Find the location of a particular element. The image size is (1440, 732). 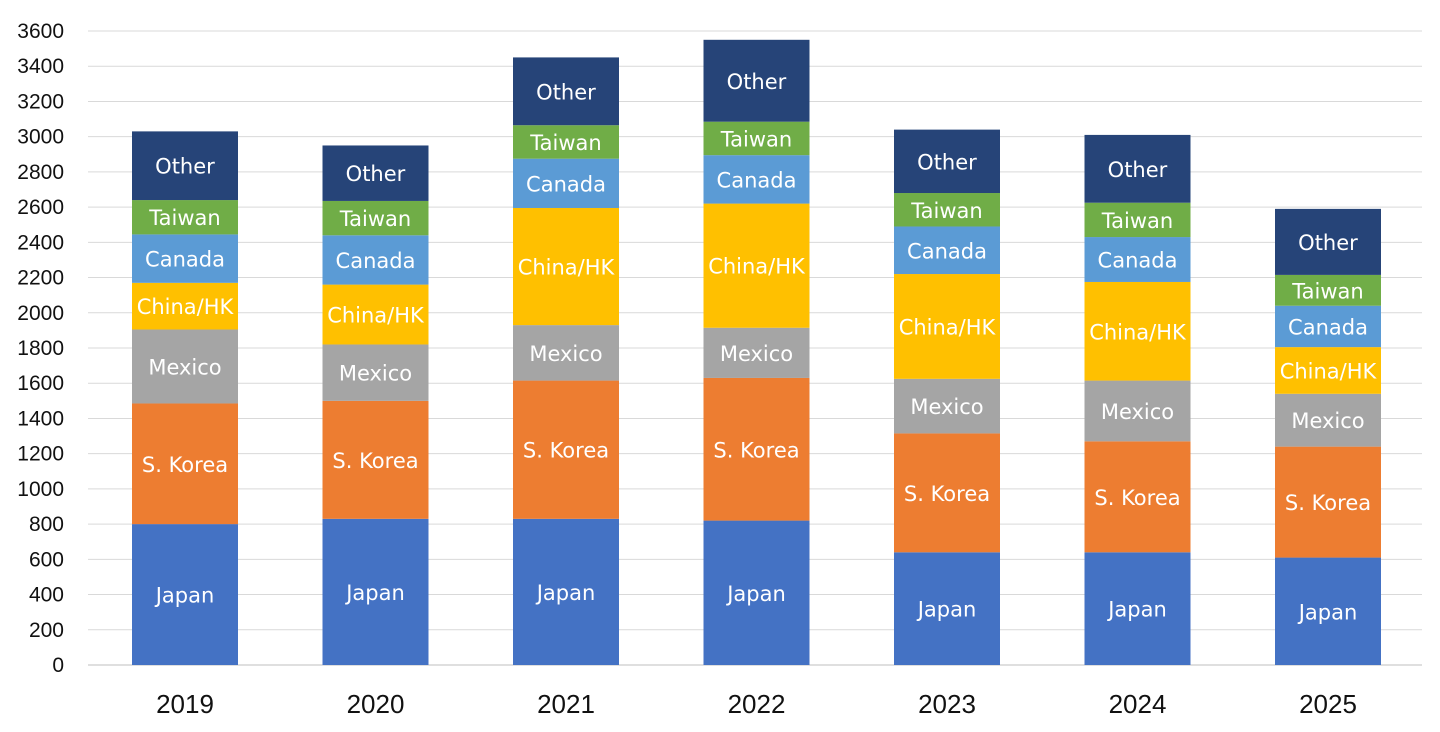

x-tick-label: 2023 is located at coordinates (947, 704).